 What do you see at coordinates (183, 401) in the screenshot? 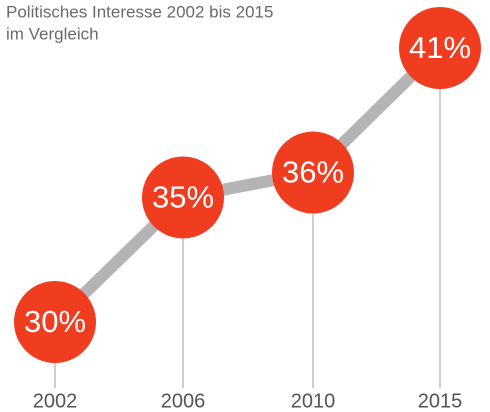
I see `x-tick-label: 2006` at bounding box center [183, 401].